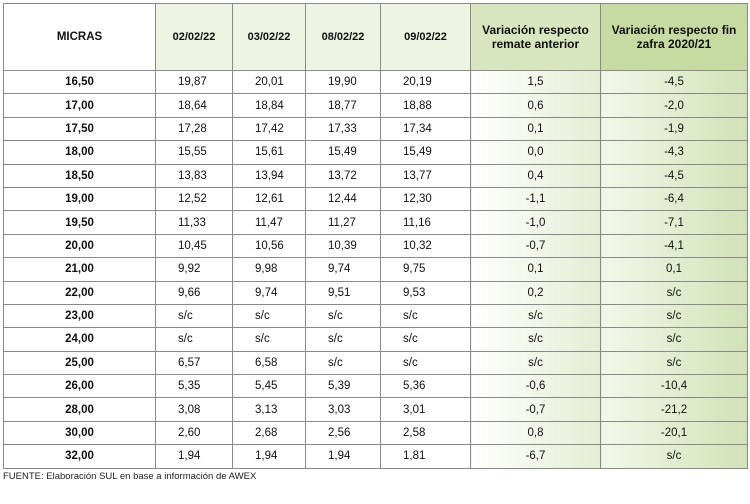 The image size is (750, 504). I want to click on cell: 18,77, so click(343, 105).